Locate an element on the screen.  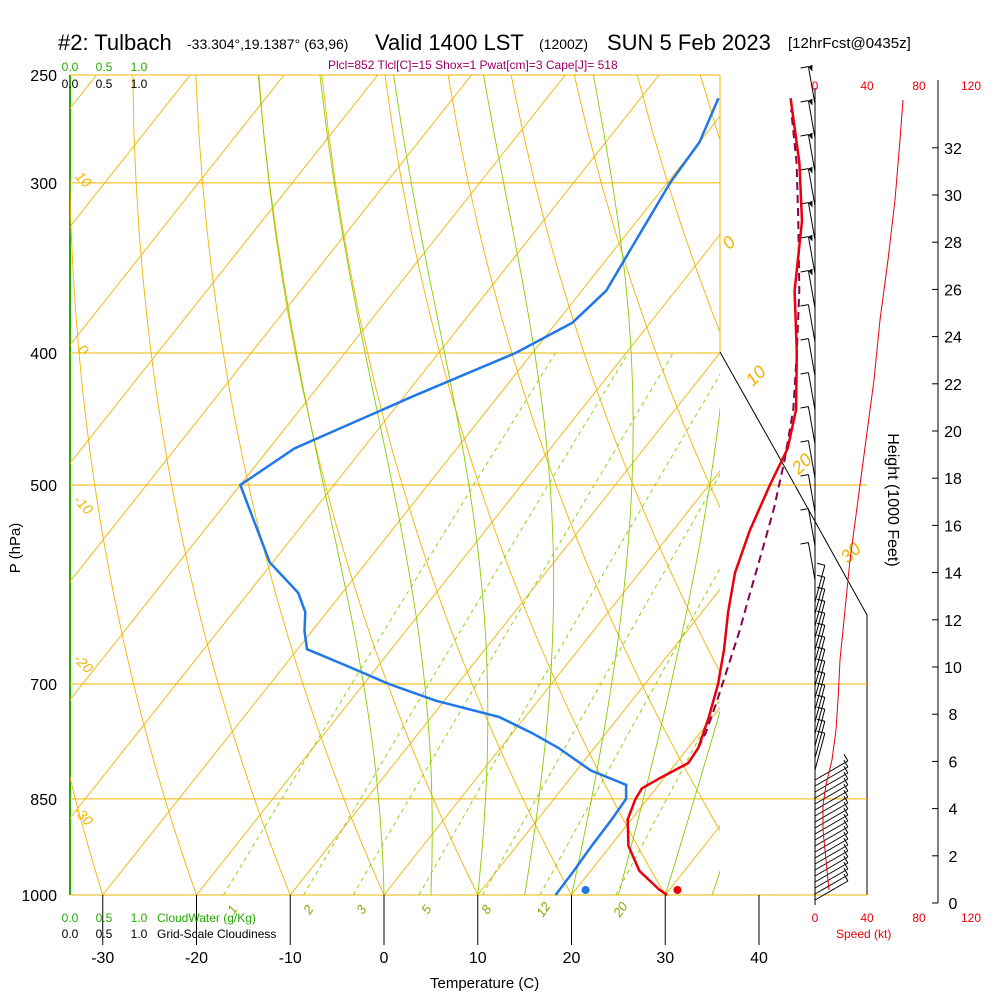
height-tick-label: 10 is located at coordinates (953, 668).